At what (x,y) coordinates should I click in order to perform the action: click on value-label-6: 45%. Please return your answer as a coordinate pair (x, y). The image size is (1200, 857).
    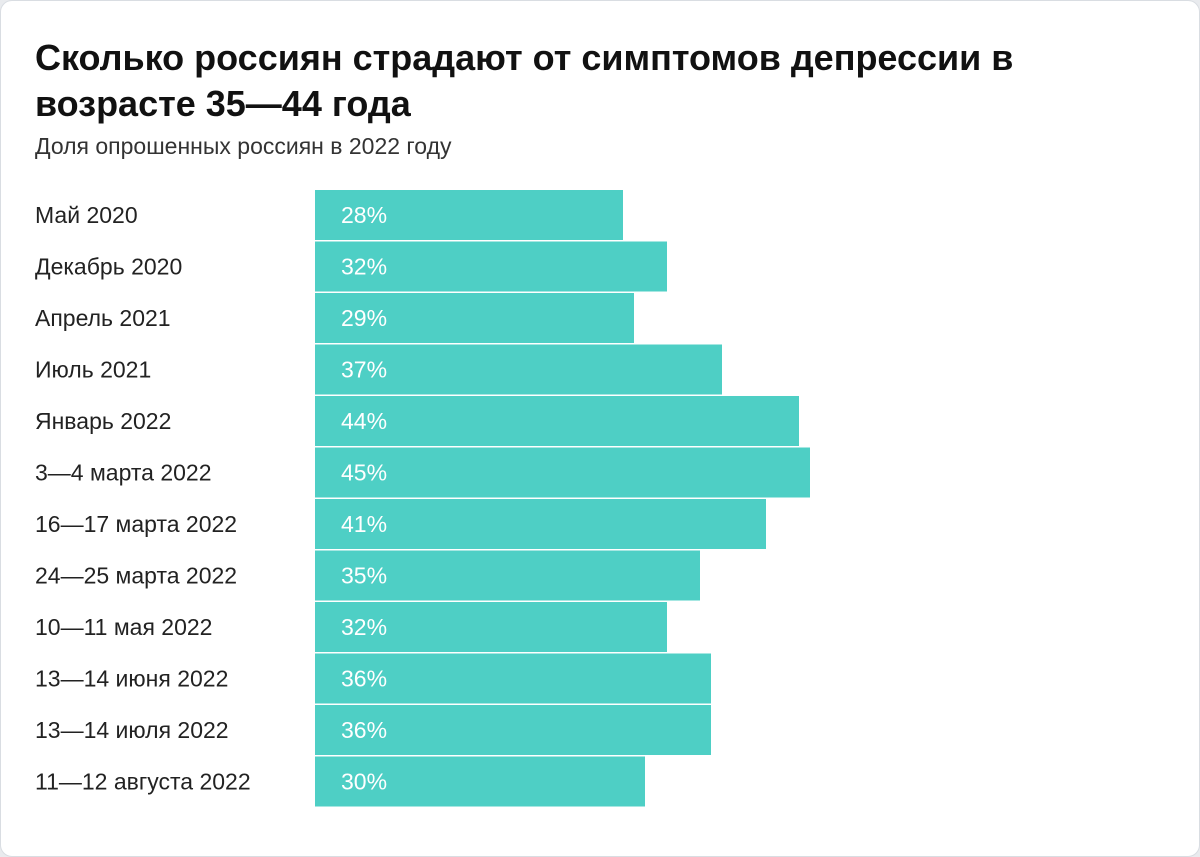
    Looking at the image, I should click on (364, 473).